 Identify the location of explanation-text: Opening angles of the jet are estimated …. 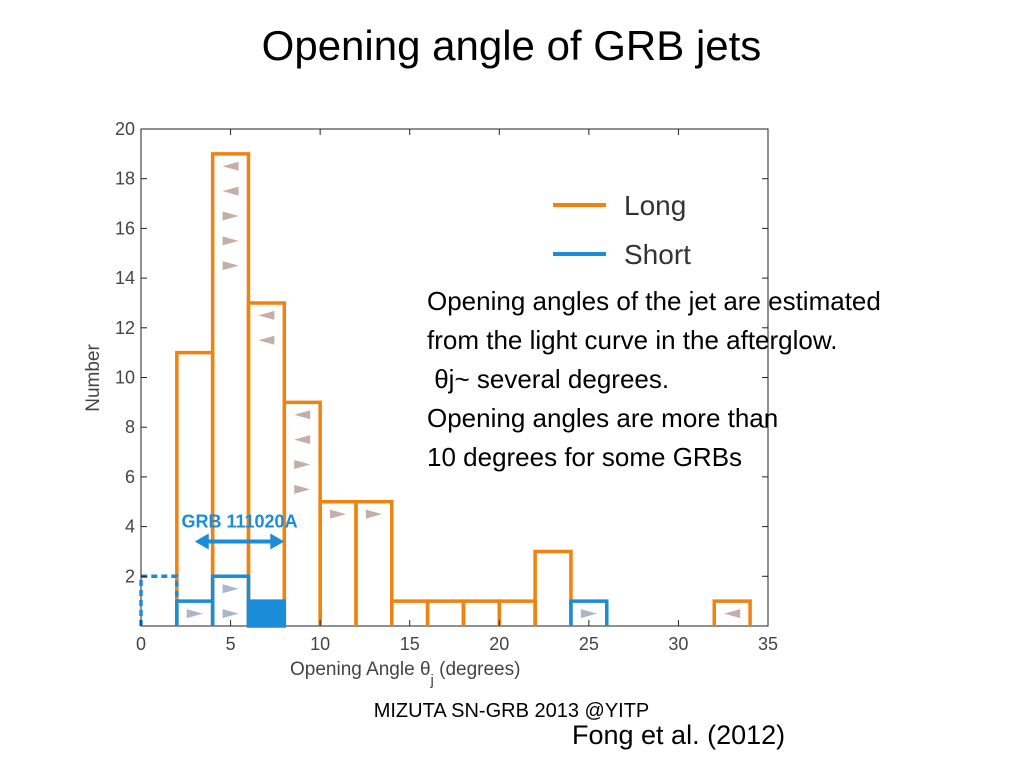
(654, 379).